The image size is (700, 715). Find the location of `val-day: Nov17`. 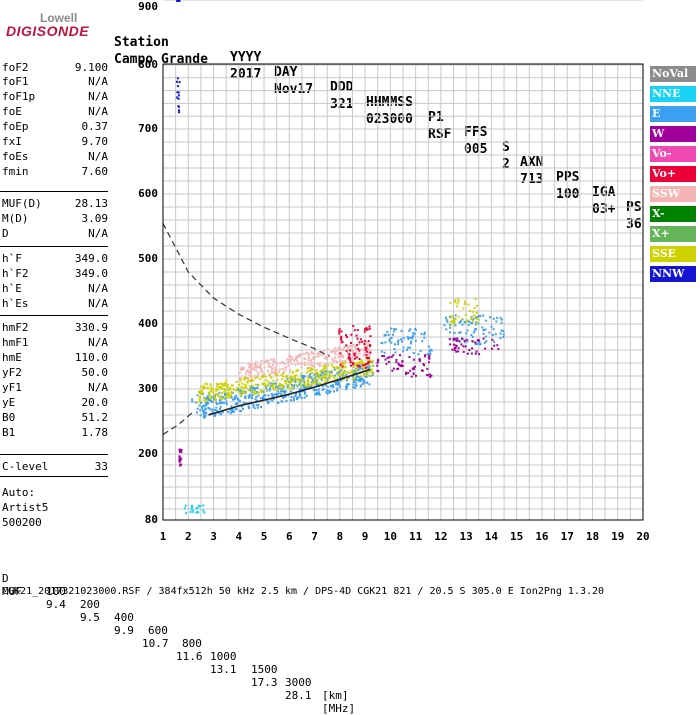

val-day: Nov17 is located at coordinates (294, 89).